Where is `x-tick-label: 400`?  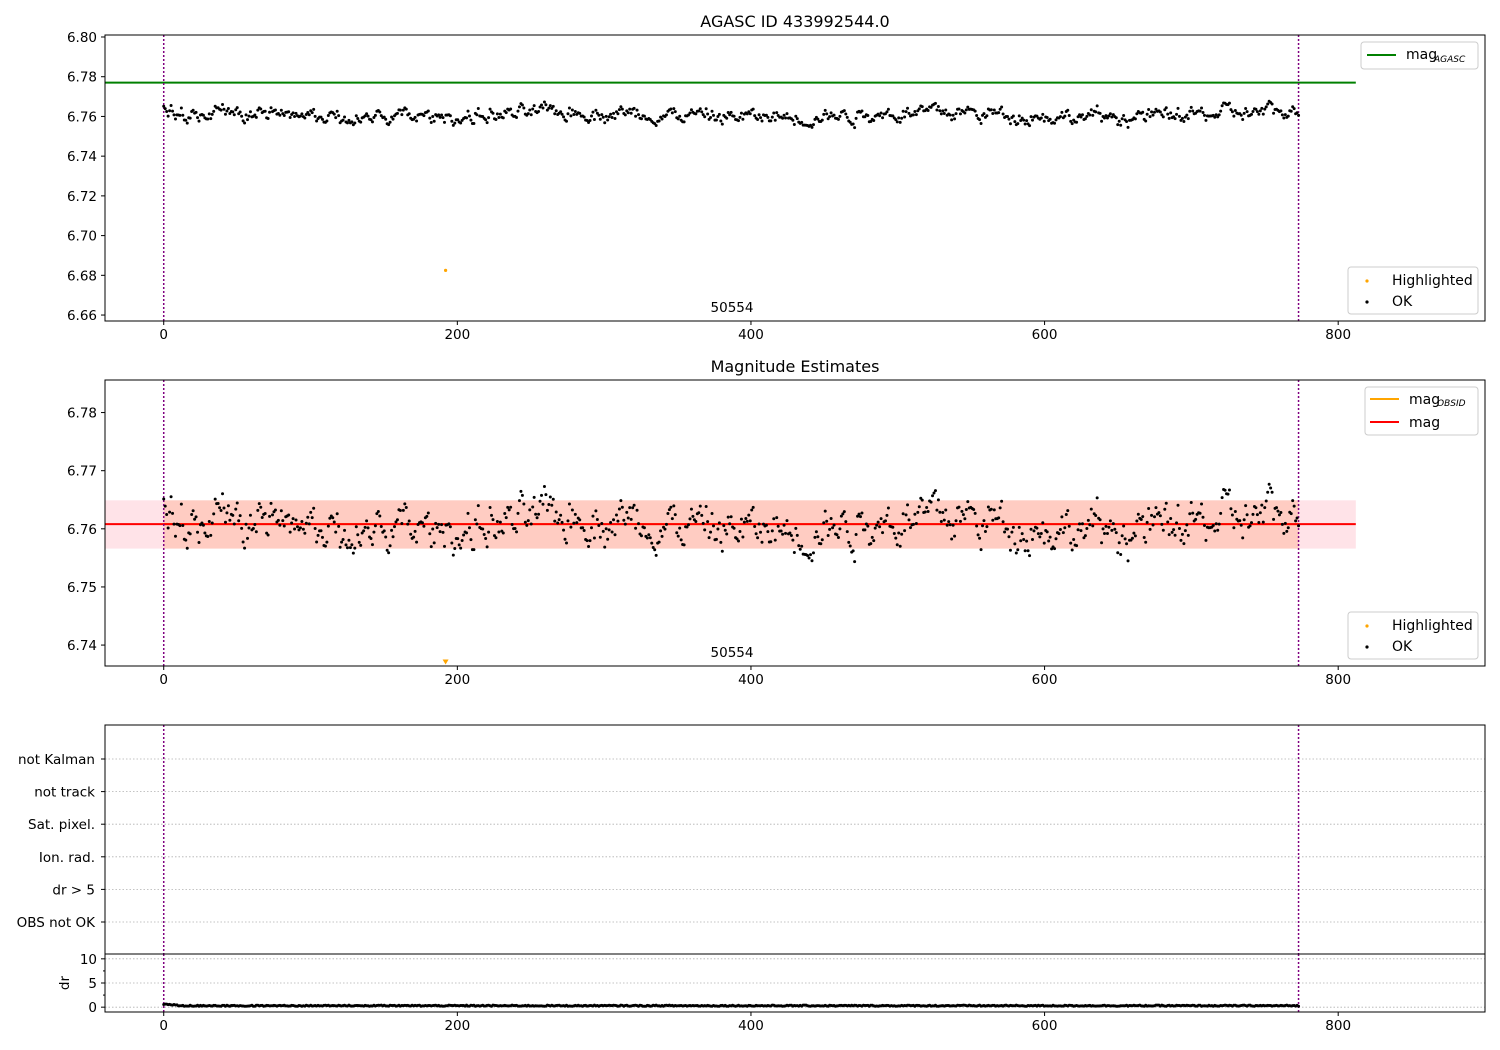 x-tick-label: 400 is located at coordinates (751, 680).